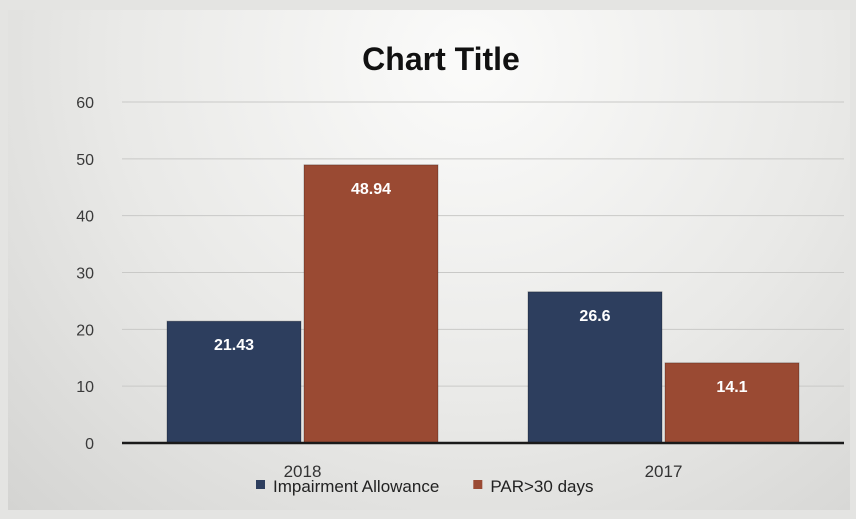  Describe the element at coordinates (303, 471) in the screenshot. I see `x-category-label: 2018` at that location.